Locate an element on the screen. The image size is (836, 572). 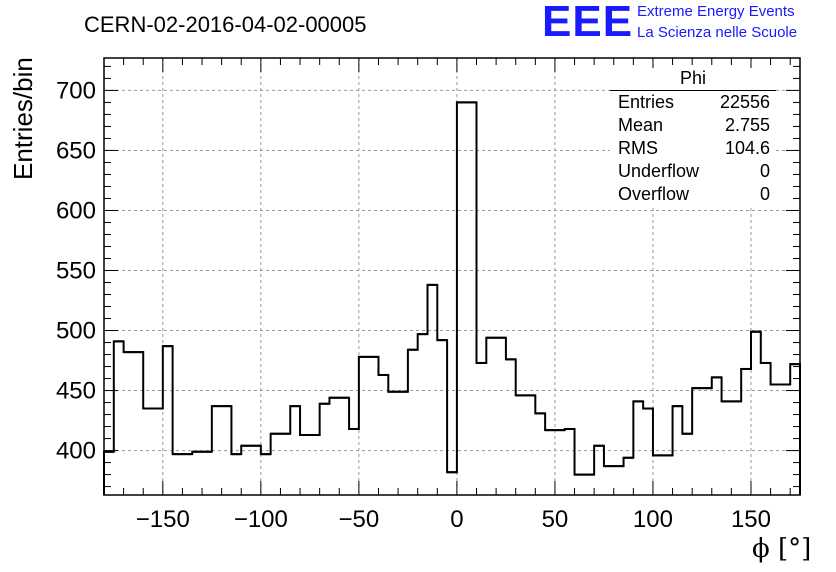
stats-label: Entries is located at coordinates (646, 102).